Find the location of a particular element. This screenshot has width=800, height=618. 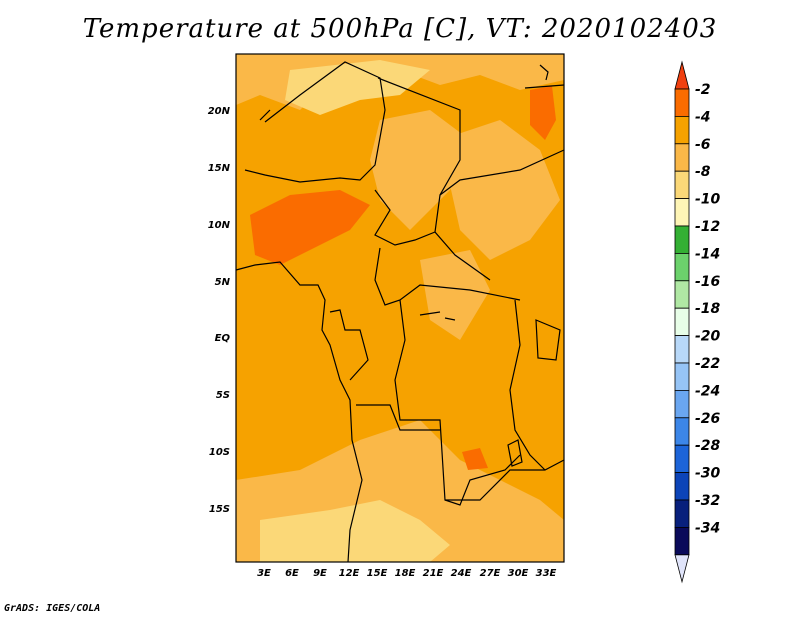

colorbar-label: -6 is located at coordinates (703, 145).